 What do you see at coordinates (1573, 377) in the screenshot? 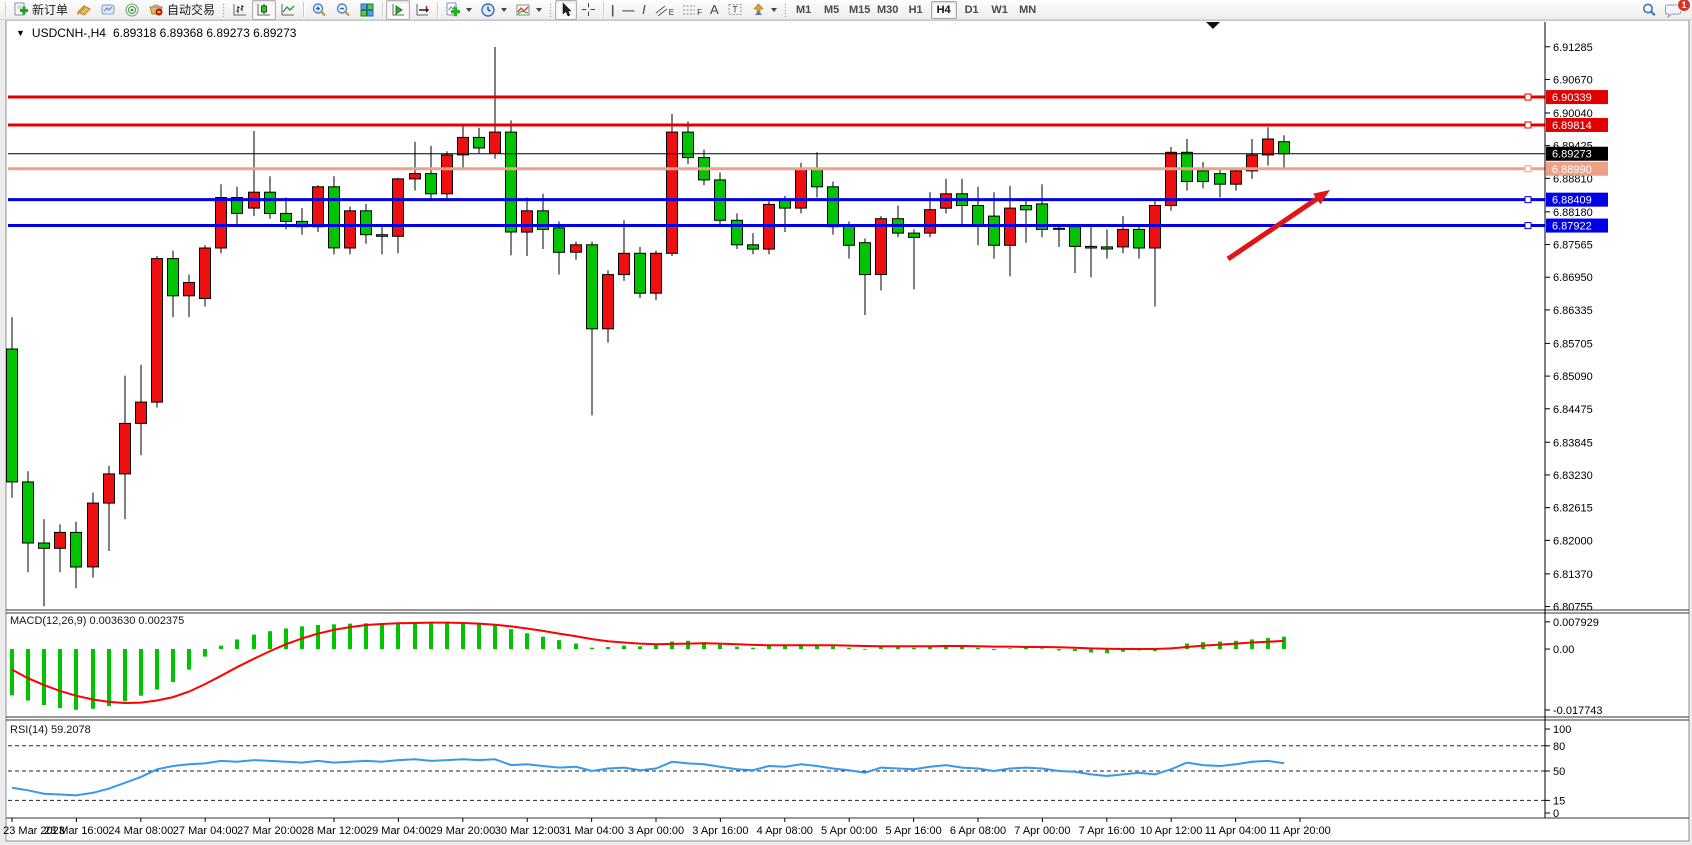
I see `price-tick-label: 6.85090` at bounding box center [1573, 377].